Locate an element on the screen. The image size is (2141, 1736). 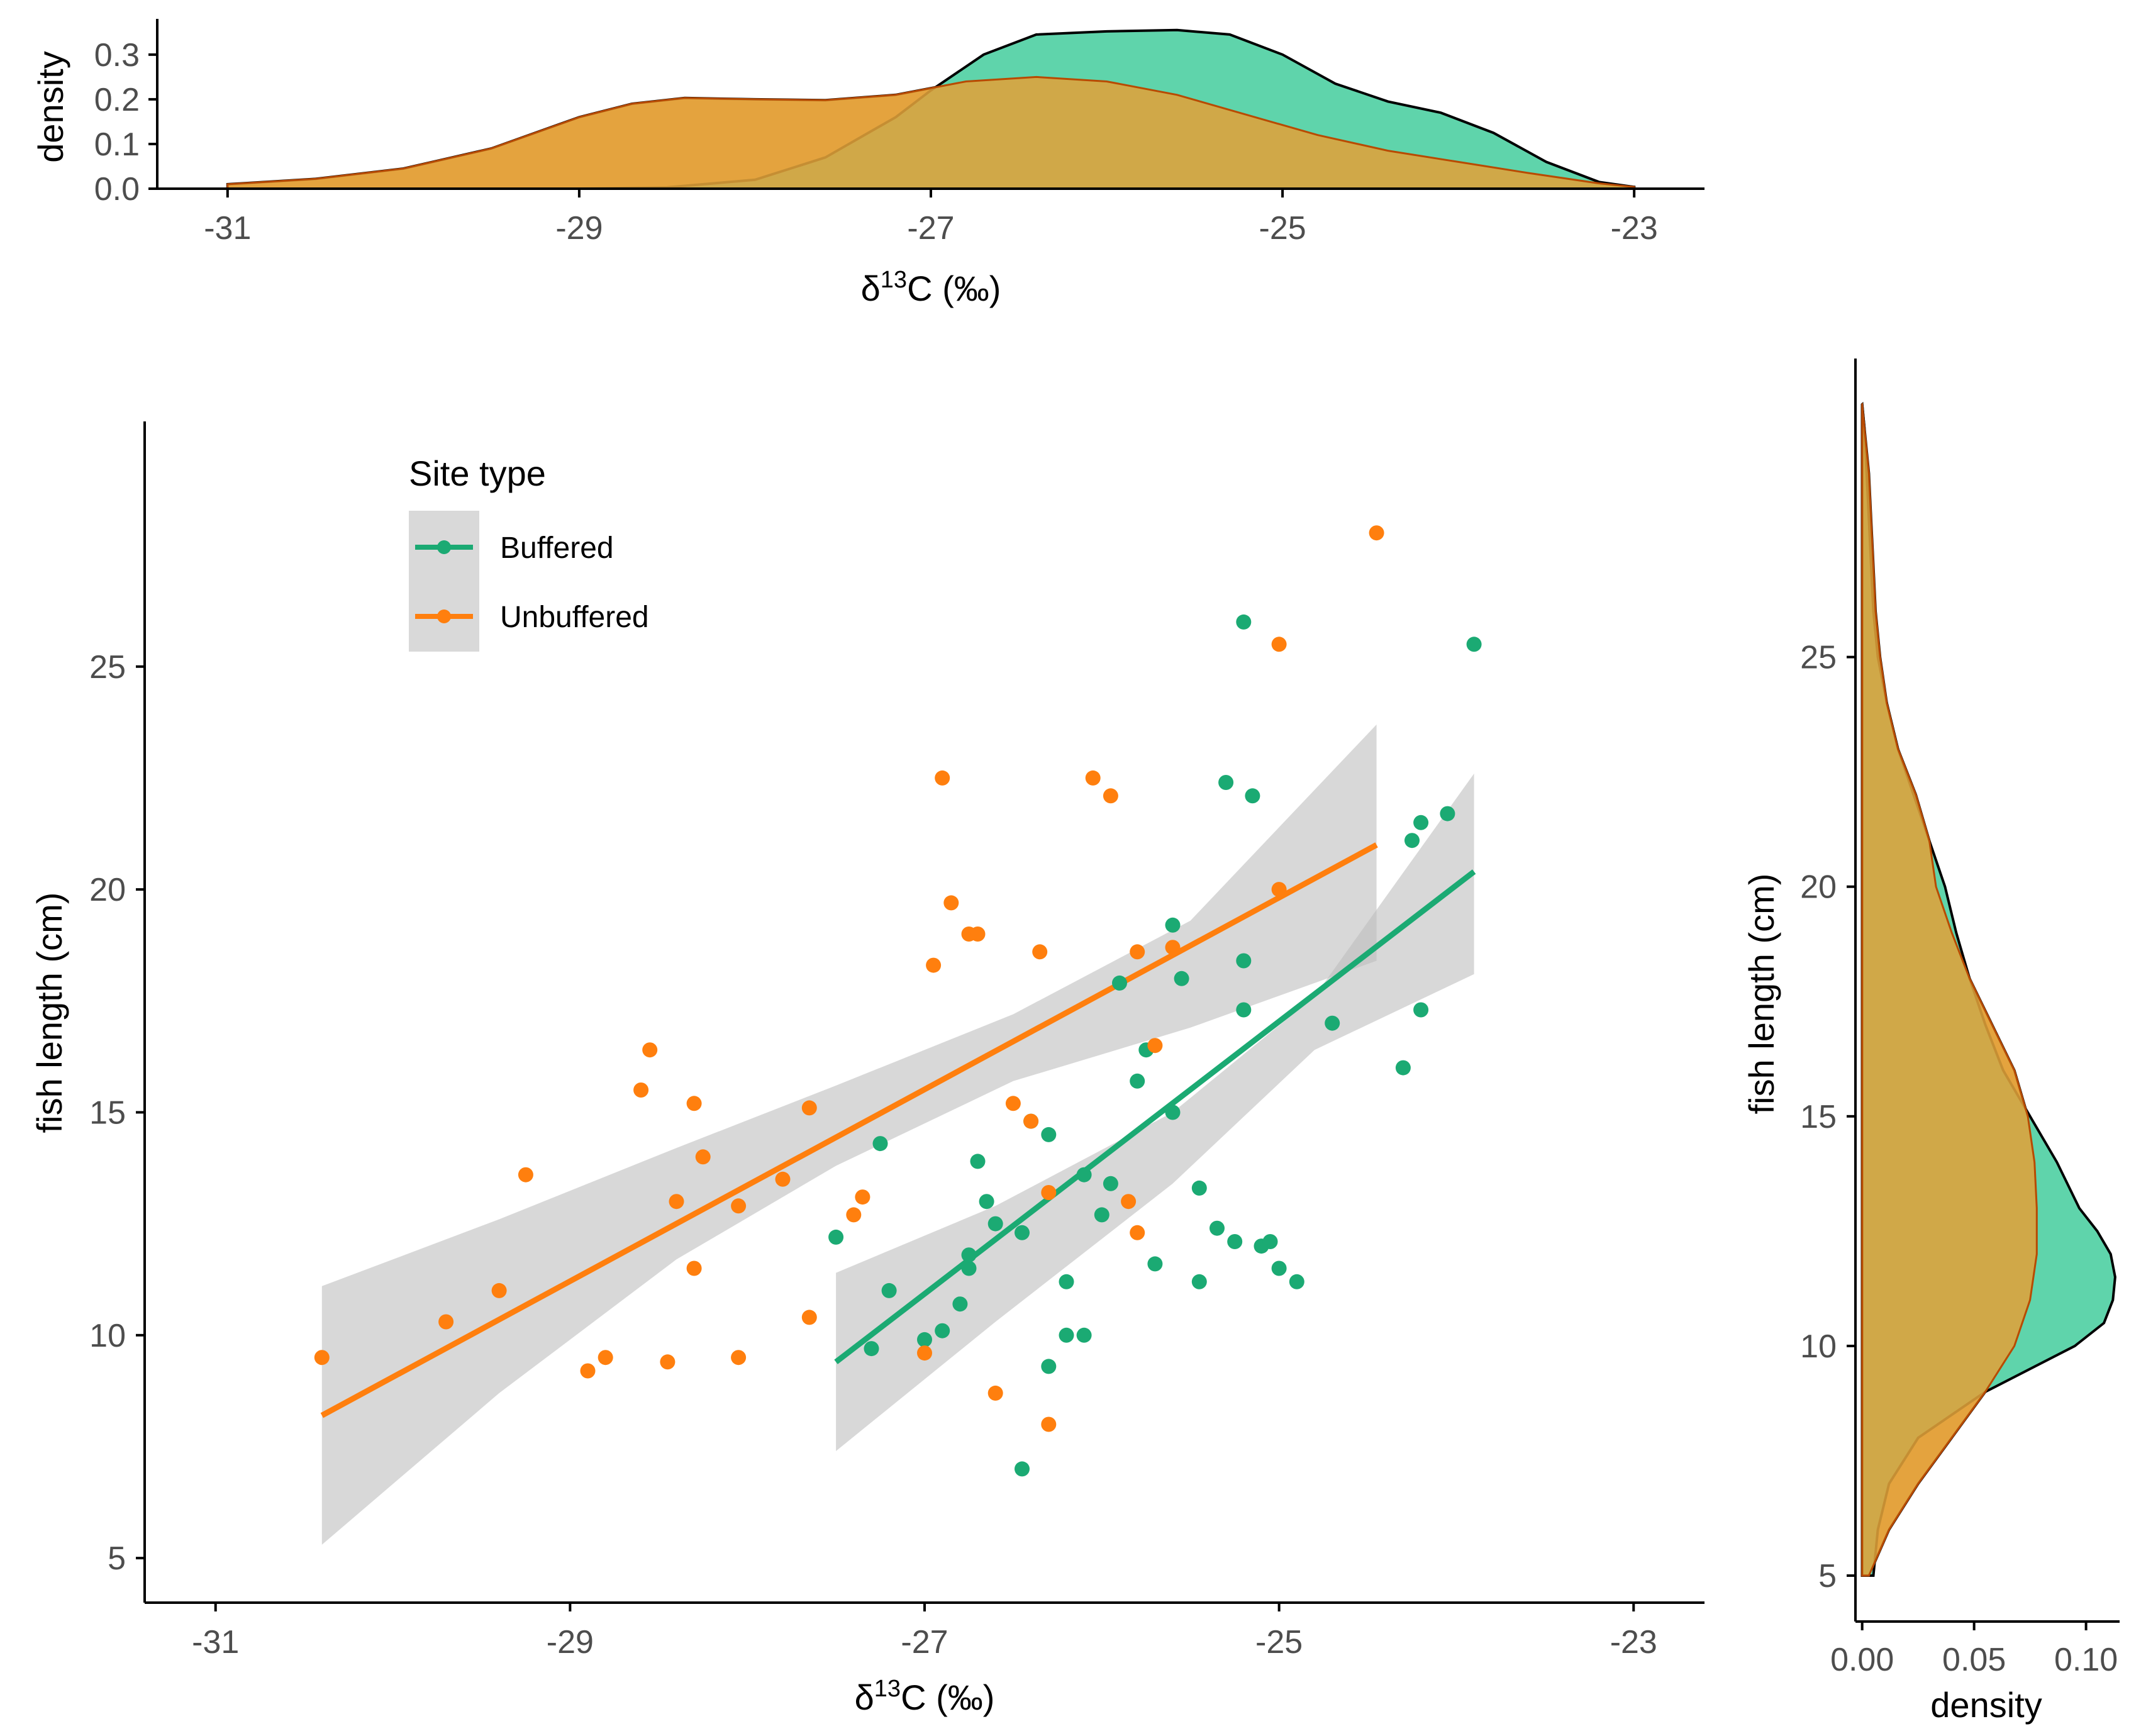
fit-line-buffered is located at coordinates (1155, 1116).